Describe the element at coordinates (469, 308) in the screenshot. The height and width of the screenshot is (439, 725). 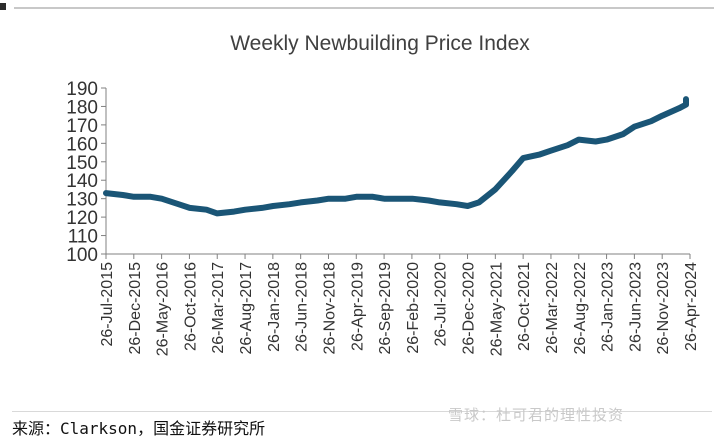
I see `x-tick-label: 26-Dec-2020` at that location.